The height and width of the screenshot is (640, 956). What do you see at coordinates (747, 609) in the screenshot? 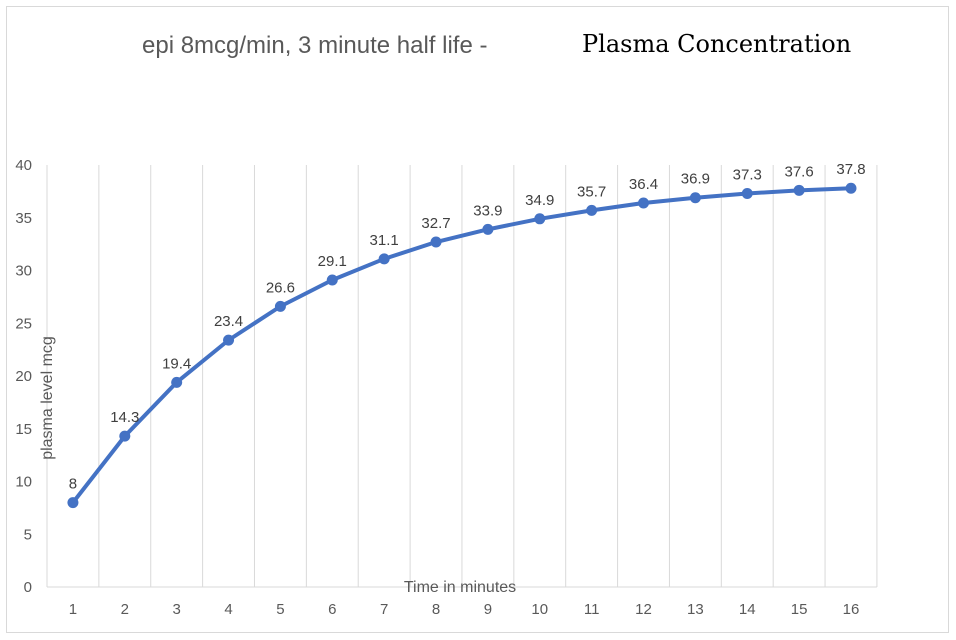
I see `x-tick-label: 14` at bounding box center [747, 609].